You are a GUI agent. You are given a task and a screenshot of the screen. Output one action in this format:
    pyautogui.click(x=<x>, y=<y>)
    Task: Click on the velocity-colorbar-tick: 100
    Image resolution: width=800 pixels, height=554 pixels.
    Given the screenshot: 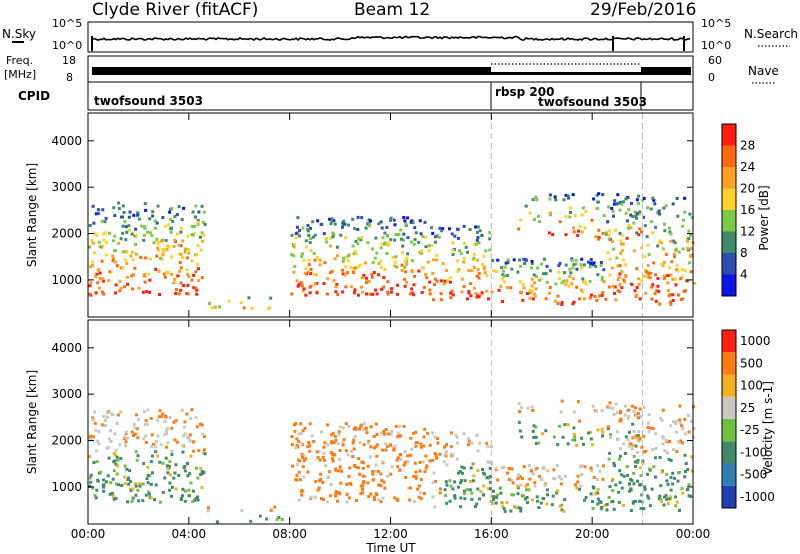 What is the action you would take?
    pyautogui.click(x=751, y=386)
    